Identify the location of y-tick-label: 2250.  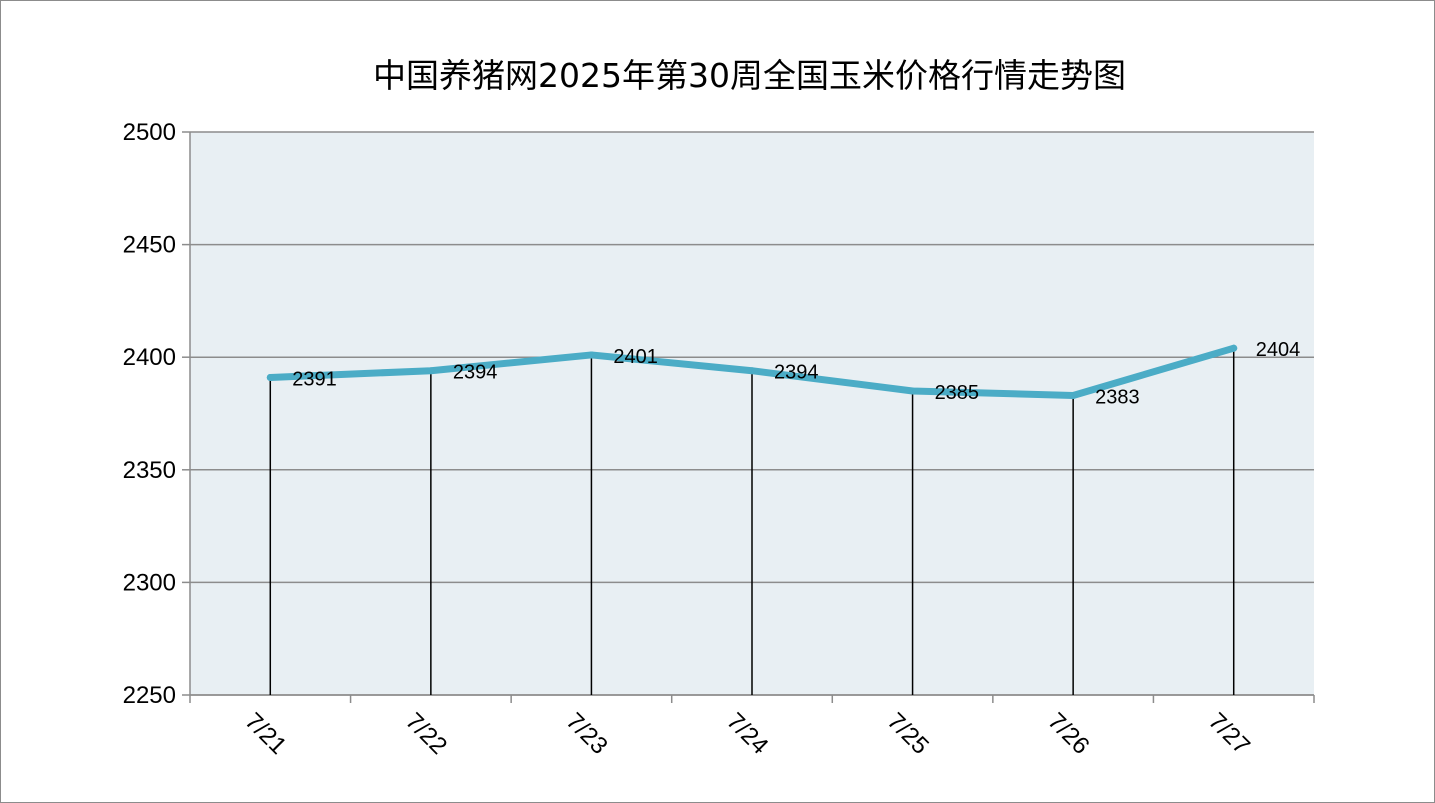
(149, 695).